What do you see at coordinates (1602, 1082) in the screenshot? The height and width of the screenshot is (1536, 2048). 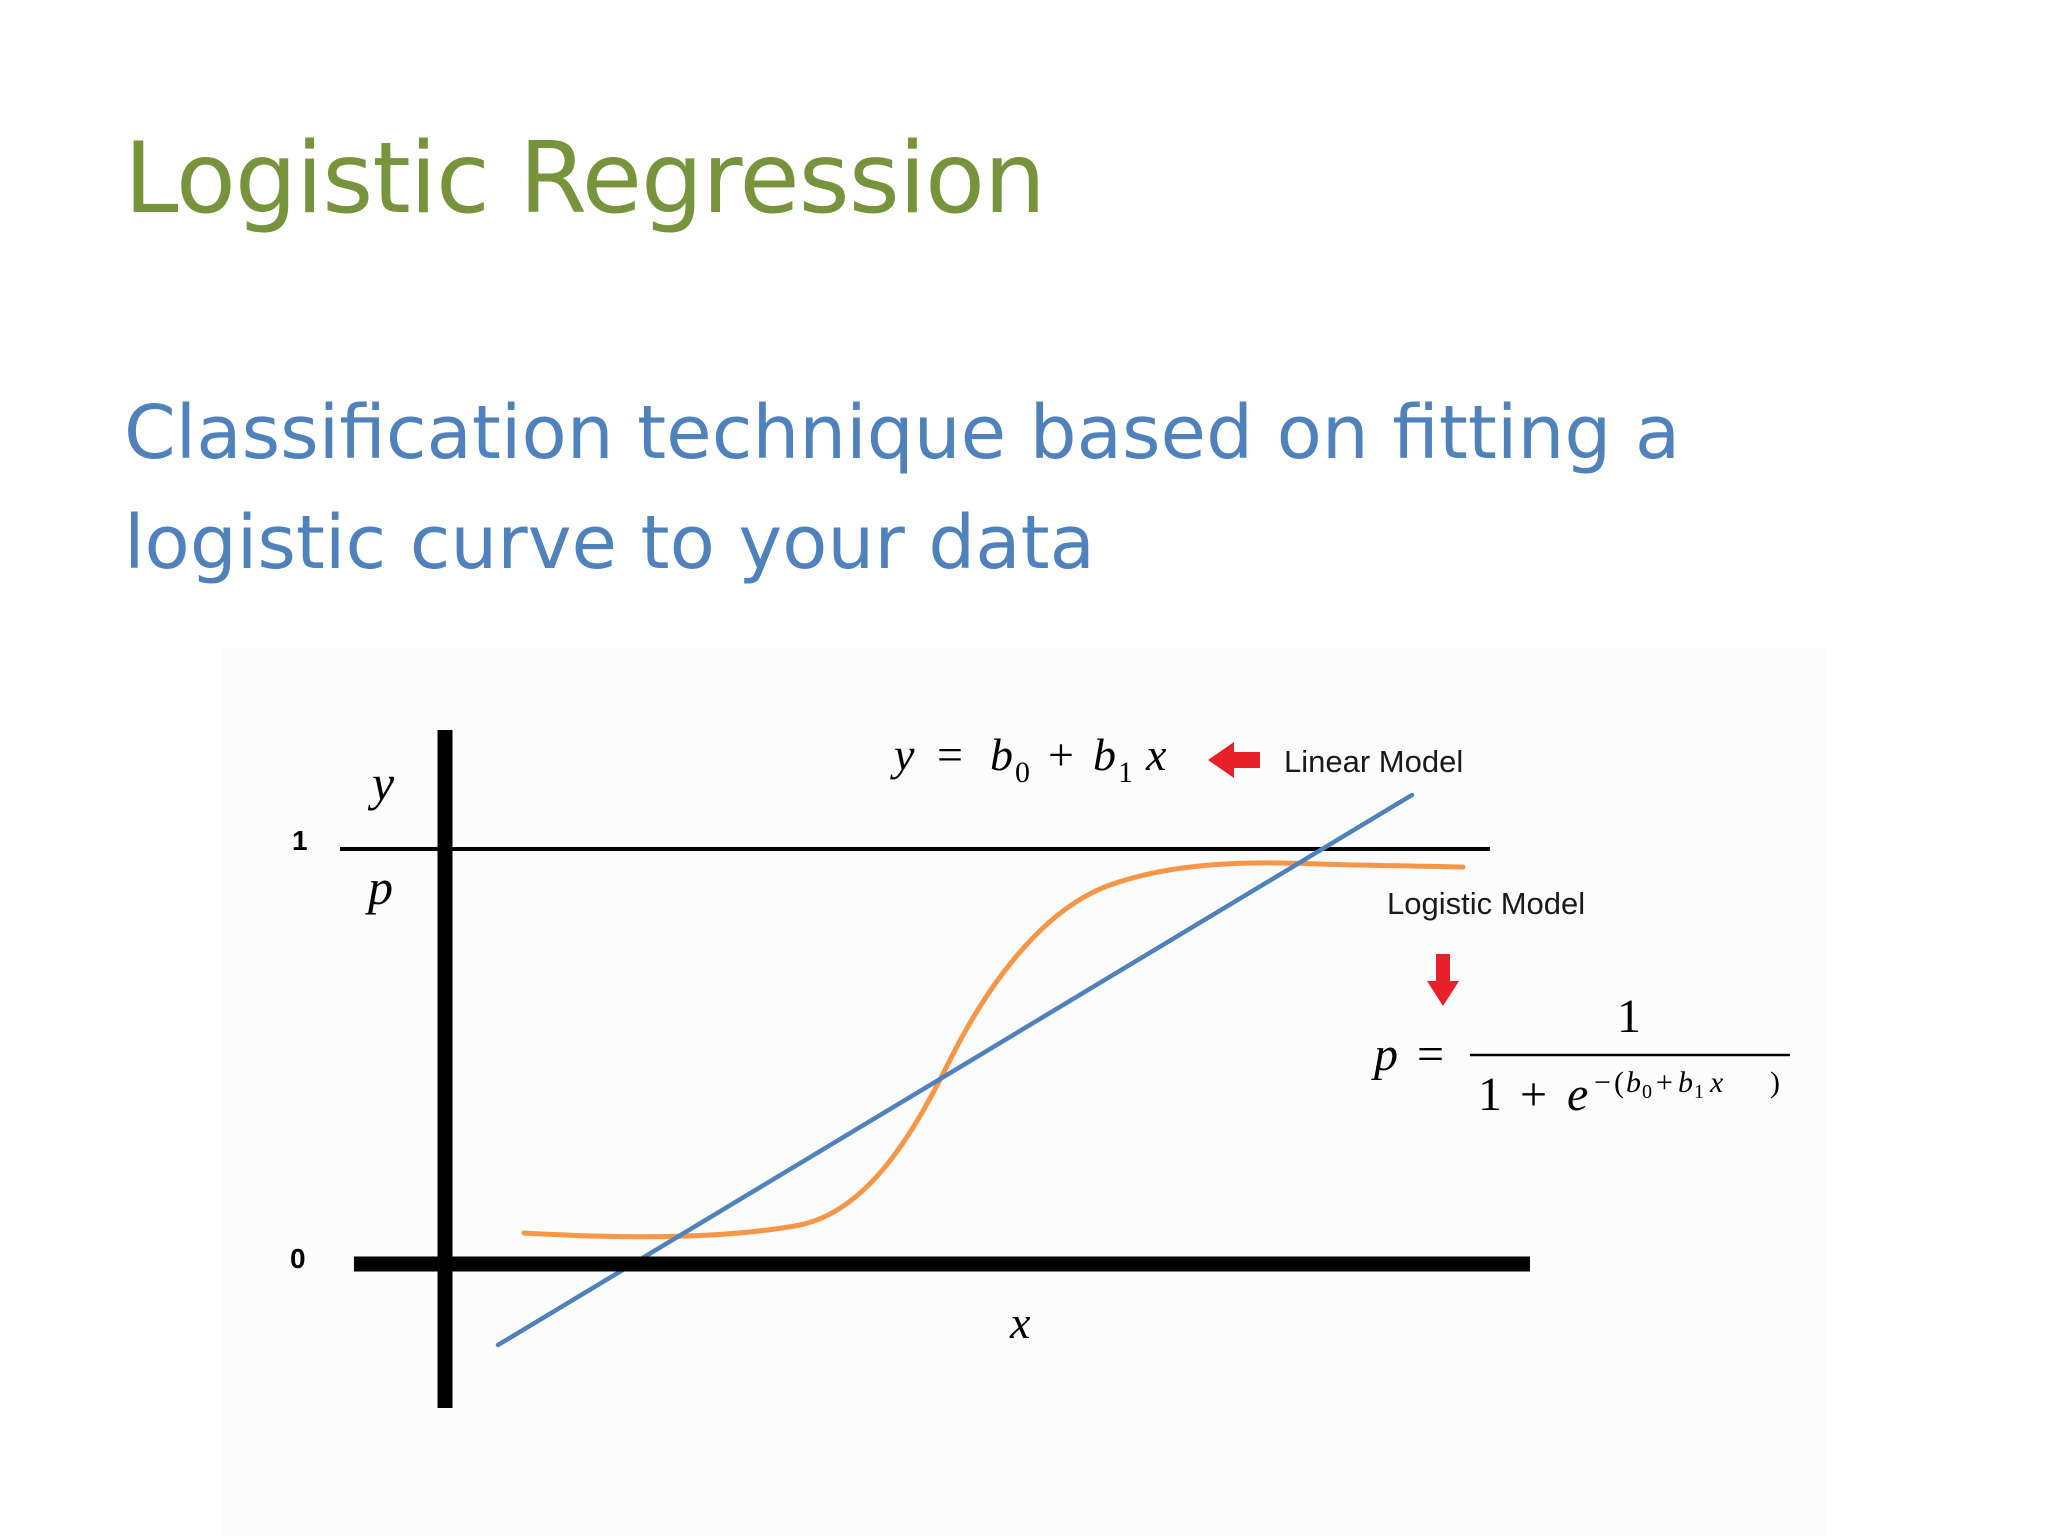 I see `logistic-formula-exp-minus: −` at bounding box center [1602, 1082].